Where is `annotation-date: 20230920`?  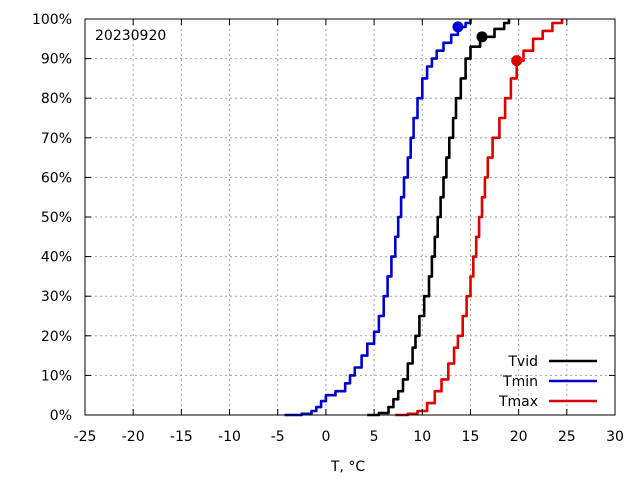 annotation-date: 20230920 is located at coordinates (130, 36).